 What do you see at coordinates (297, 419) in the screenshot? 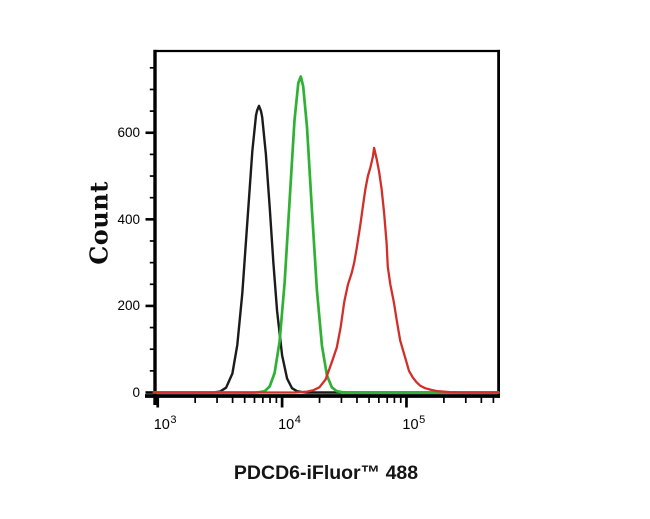
I see `x-tick-label-exponent: 4` at bounding box center [297, 419].